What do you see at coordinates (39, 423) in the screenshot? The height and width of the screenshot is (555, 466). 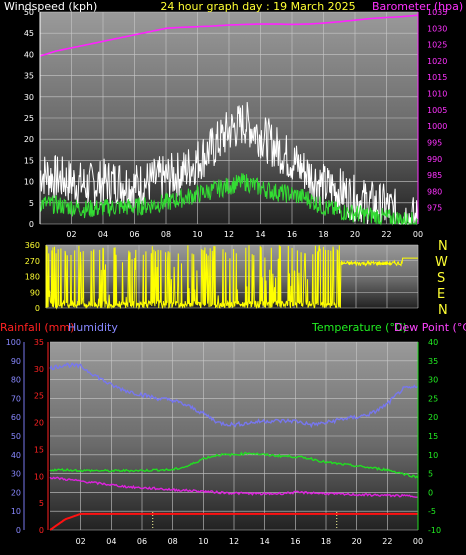 I see `rain-tick-label: 20` at bounding box center [39, 423].